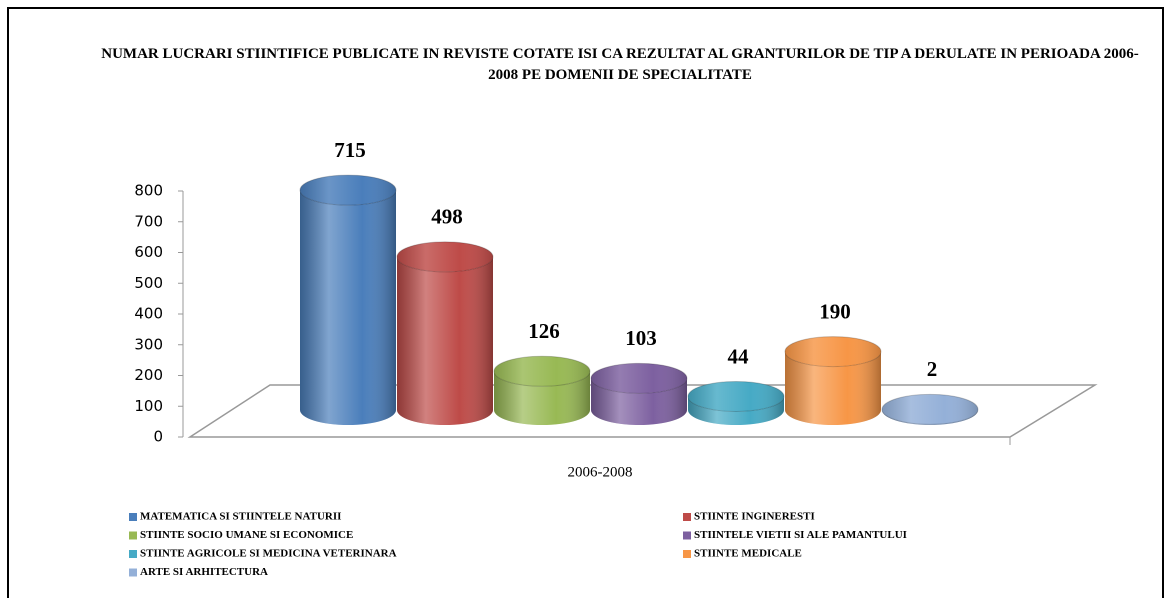 The width and height of the screenshot is (1171, 598). Describe the element at coordinates (754, 517) in the screenshot. I see `legend-label: STIINTE INGINERESTI` at that location.